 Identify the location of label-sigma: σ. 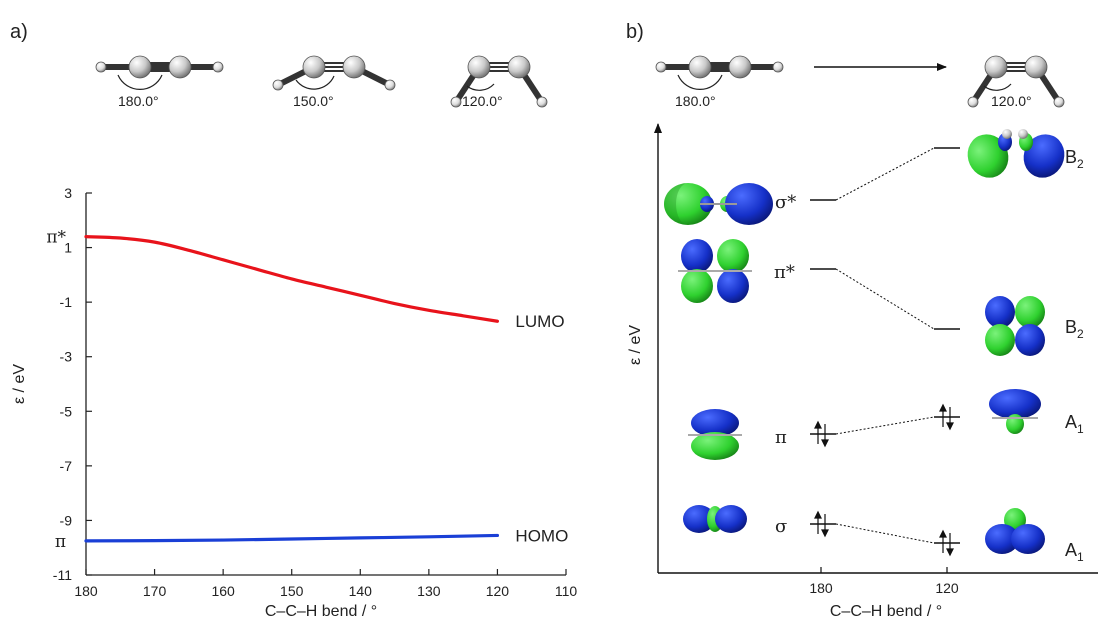
(781, 526).